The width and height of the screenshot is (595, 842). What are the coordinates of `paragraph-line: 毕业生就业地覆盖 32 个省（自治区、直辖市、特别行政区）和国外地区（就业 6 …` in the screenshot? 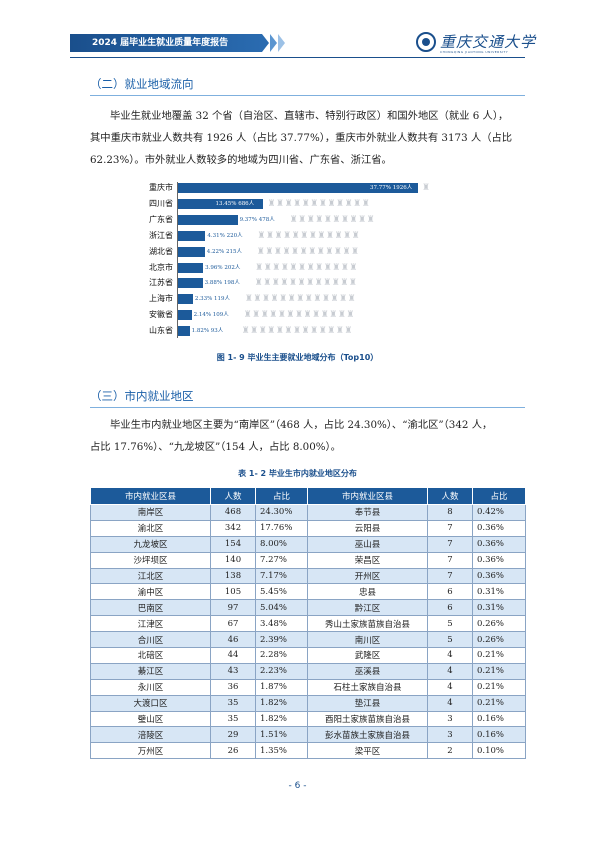 It's located at (309, 116).